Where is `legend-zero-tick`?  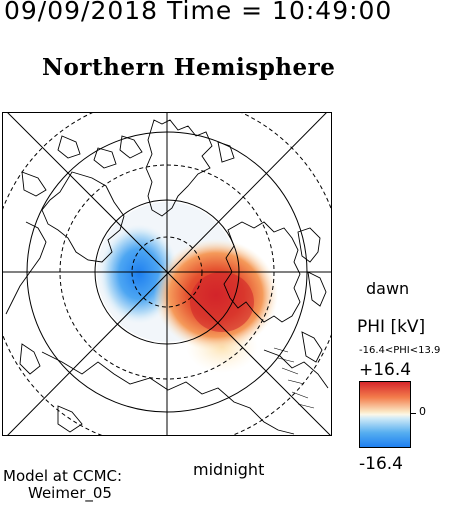
legend-zero-tick is located at coordinates (413, 413).